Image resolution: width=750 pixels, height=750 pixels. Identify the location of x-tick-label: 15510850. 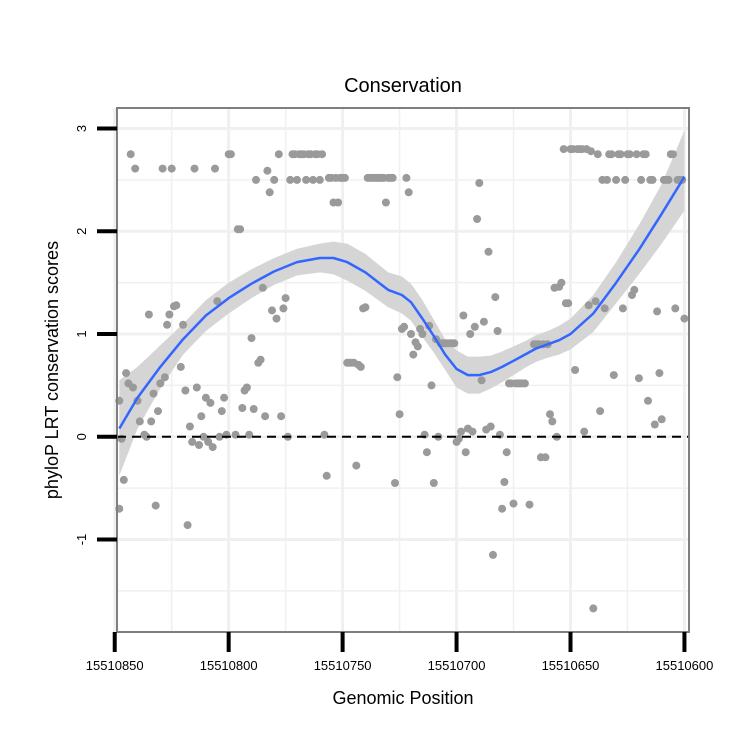
(115, 665).